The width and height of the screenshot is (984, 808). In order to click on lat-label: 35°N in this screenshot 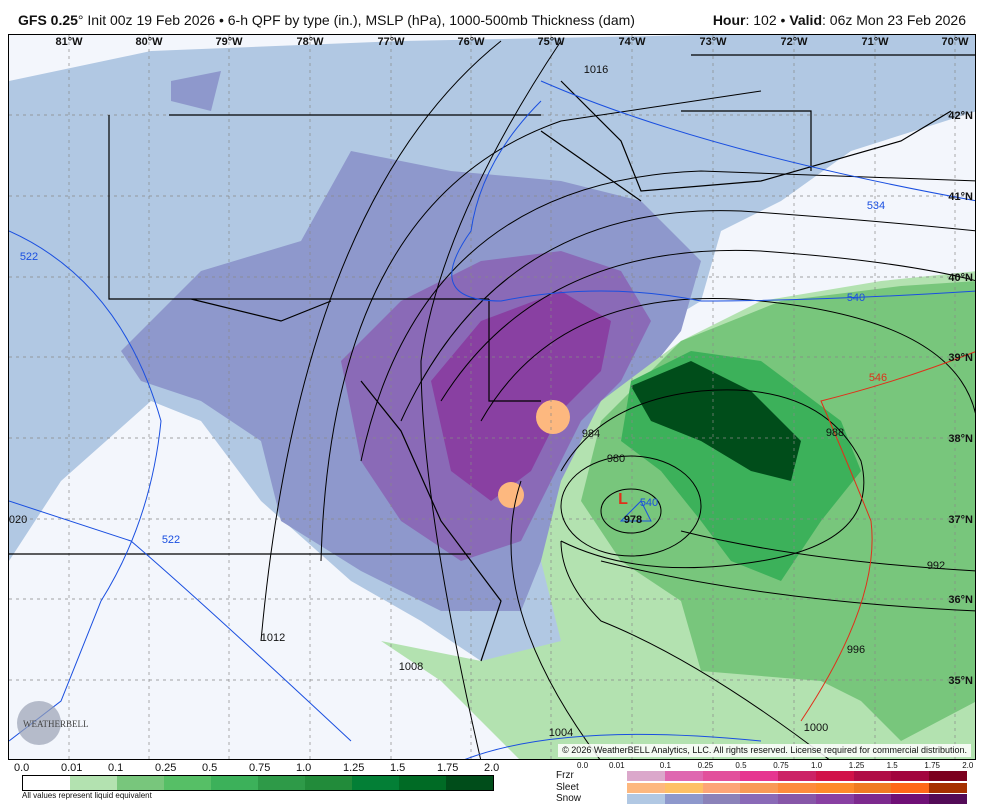, I will do `click(960, 681)`.